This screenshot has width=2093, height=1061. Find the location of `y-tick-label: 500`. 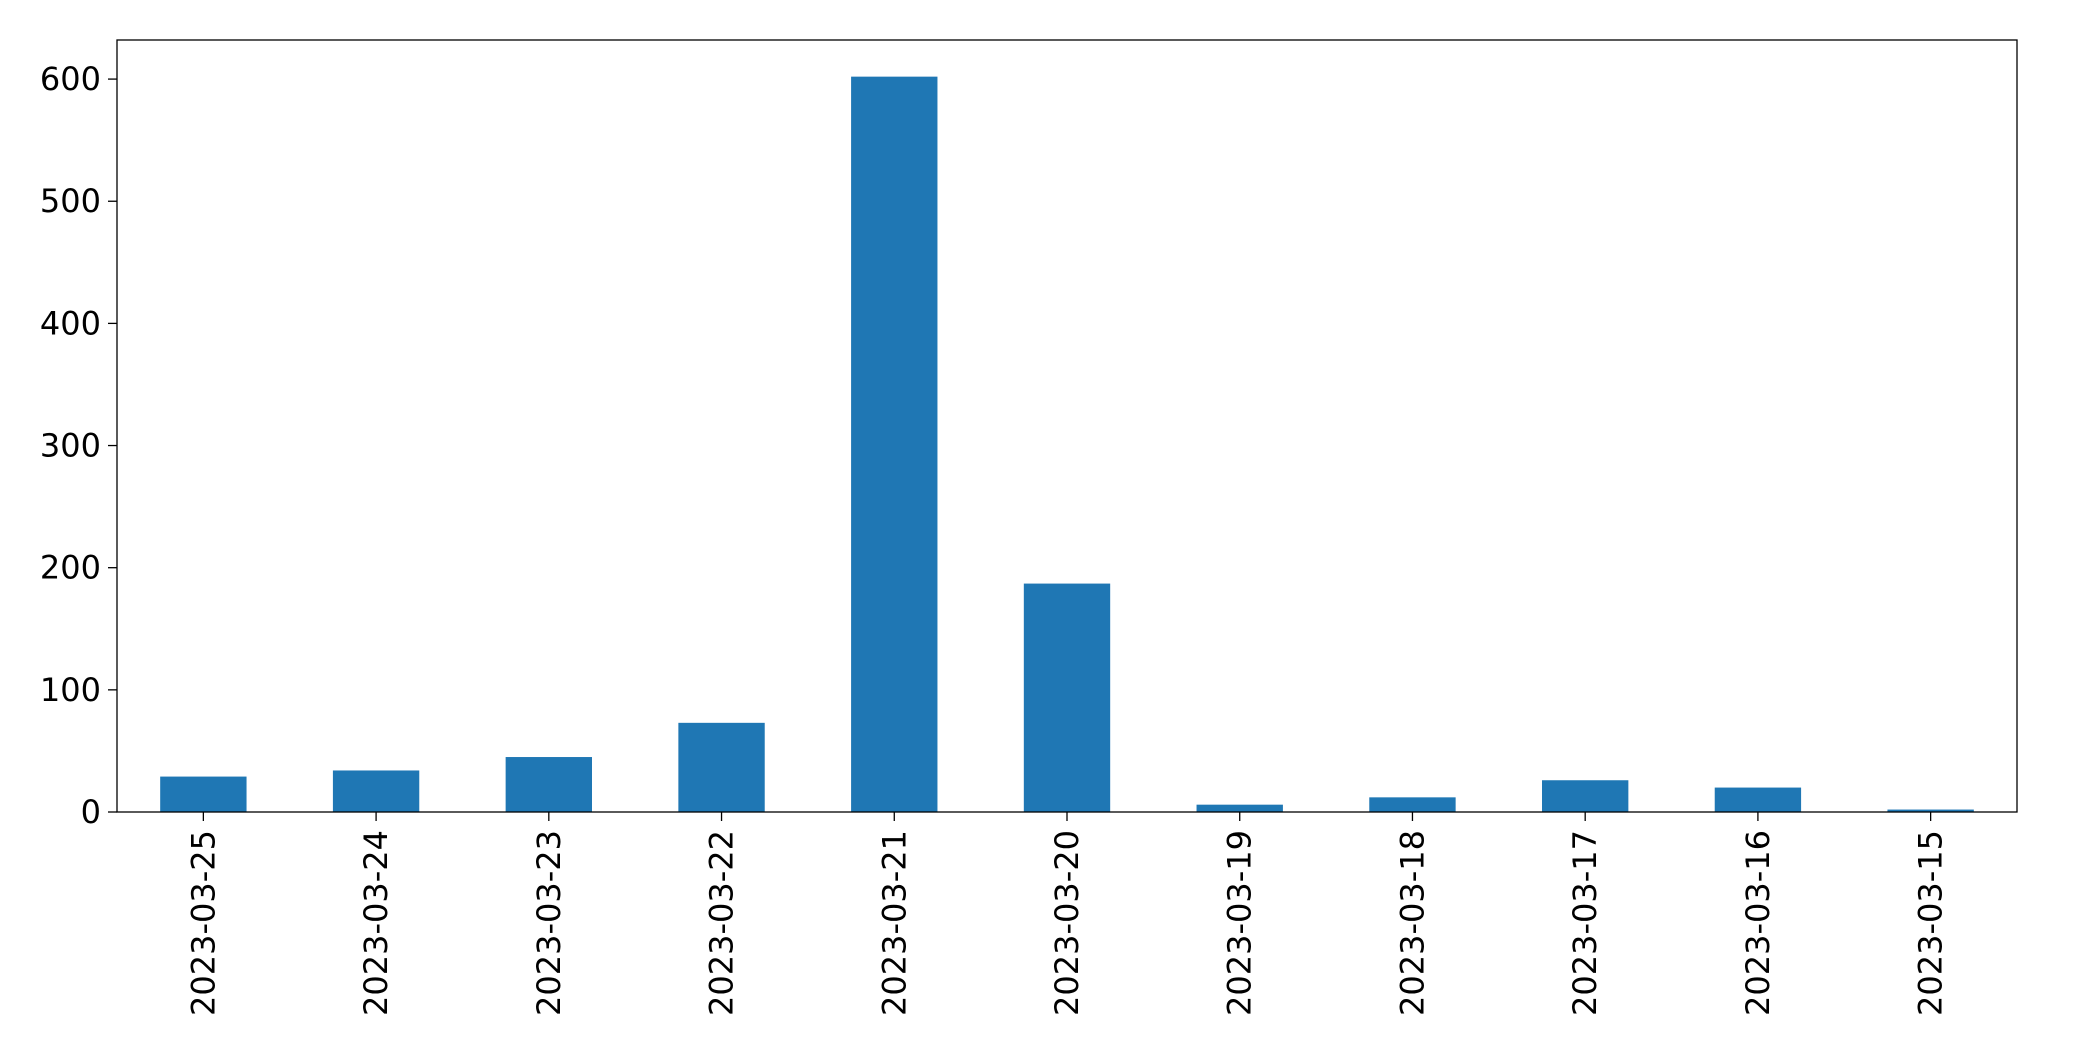

y-tick-label: 500 is located at coordinates (70, 201).